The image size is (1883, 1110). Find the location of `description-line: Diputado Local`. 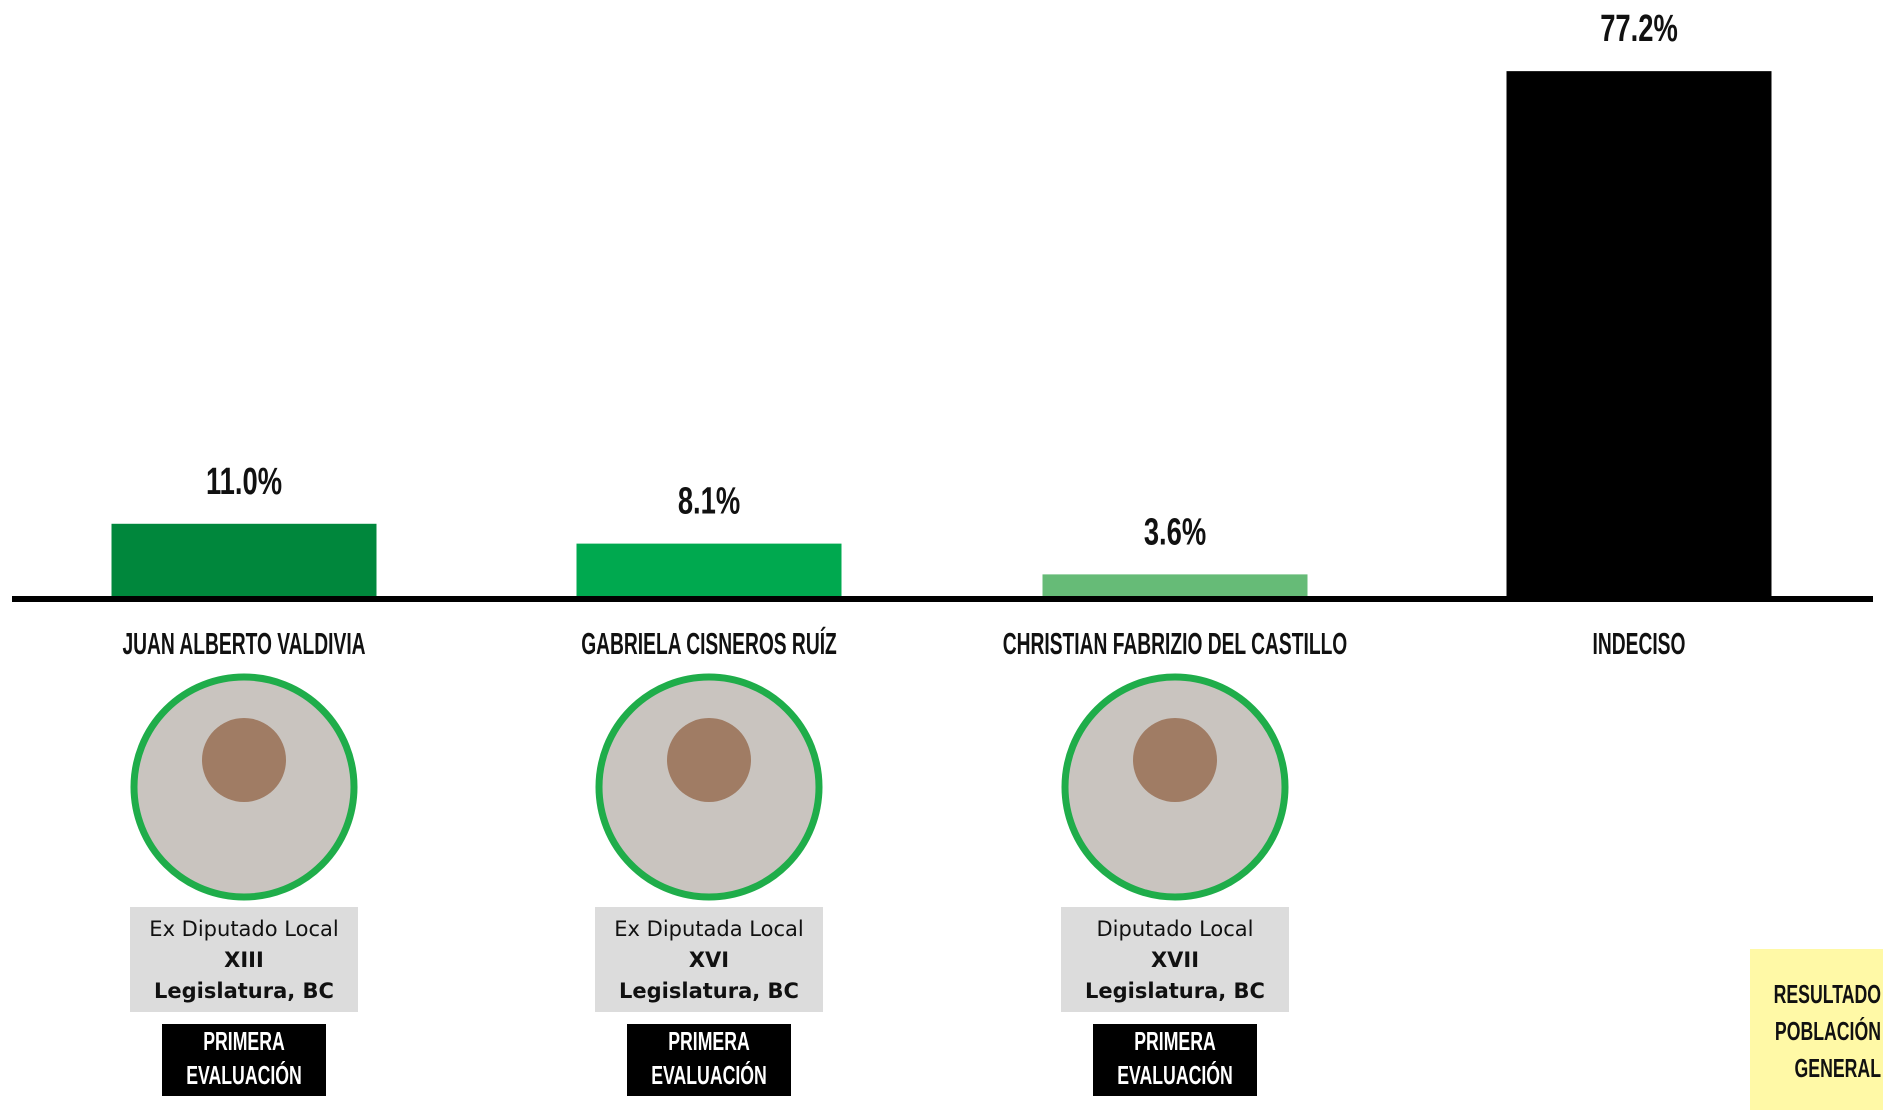

description-line: Diputado Local is located at coordinates (1174, 929).